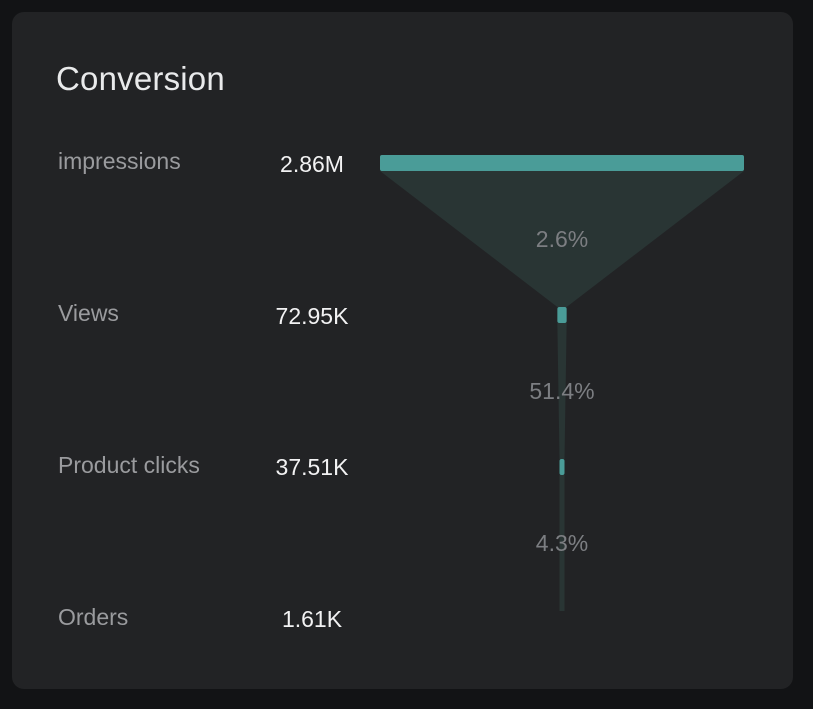 This screenshot has height=709, width=813. Describe the element at coordinates (562, 163) in the screenshot. I see `funnel-bar-impressions` at that location.